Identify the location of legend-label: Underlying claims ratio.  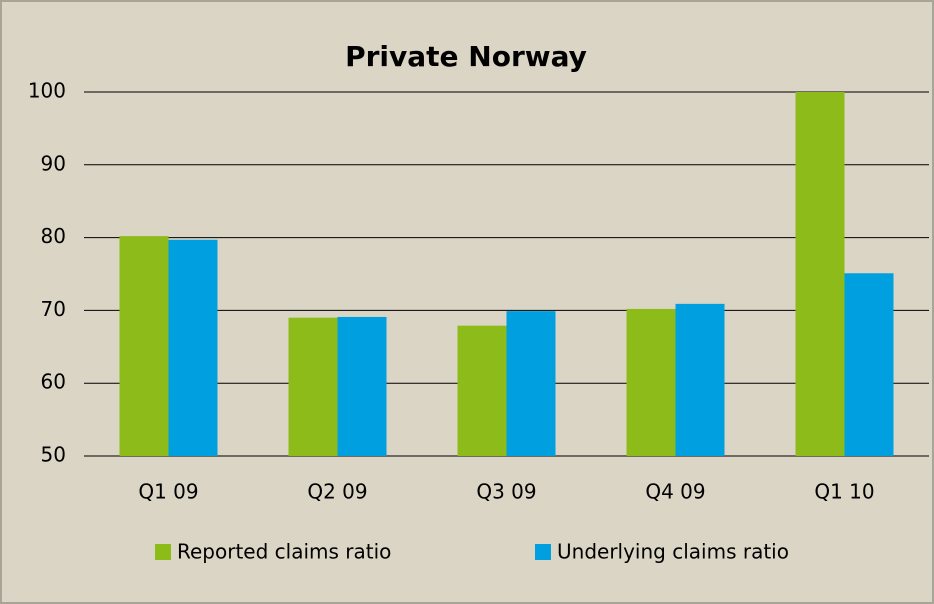
(673, 552).